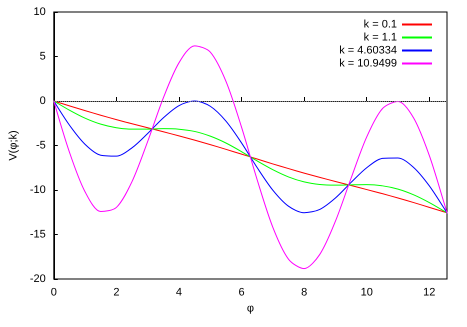  What do you see at coordinates (14, 145) in the screenshot?
I see `y-axis-title: V(φ;k)` at bounding box center [14, 145].